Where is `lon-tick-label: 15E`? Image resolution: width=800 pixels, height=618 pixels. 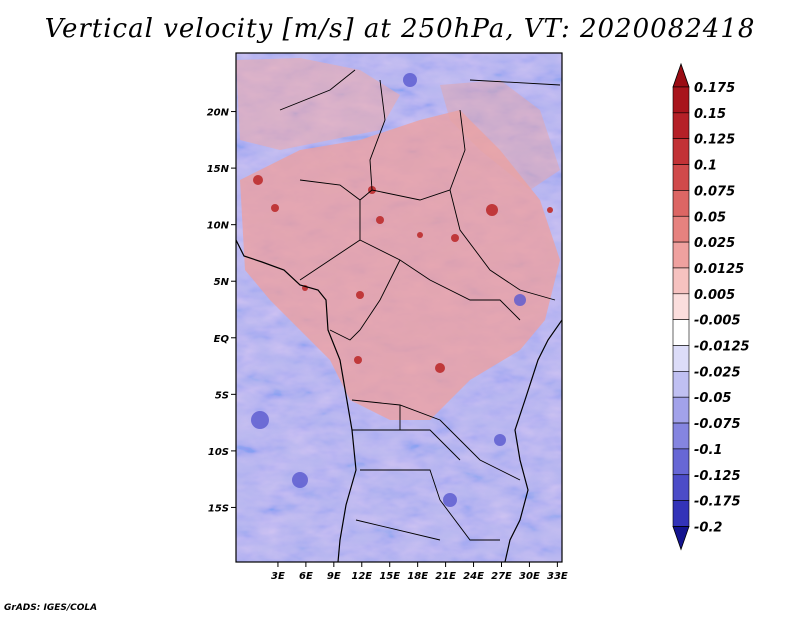 lon-tick-label: 15E is located at coordinates (389, 576).